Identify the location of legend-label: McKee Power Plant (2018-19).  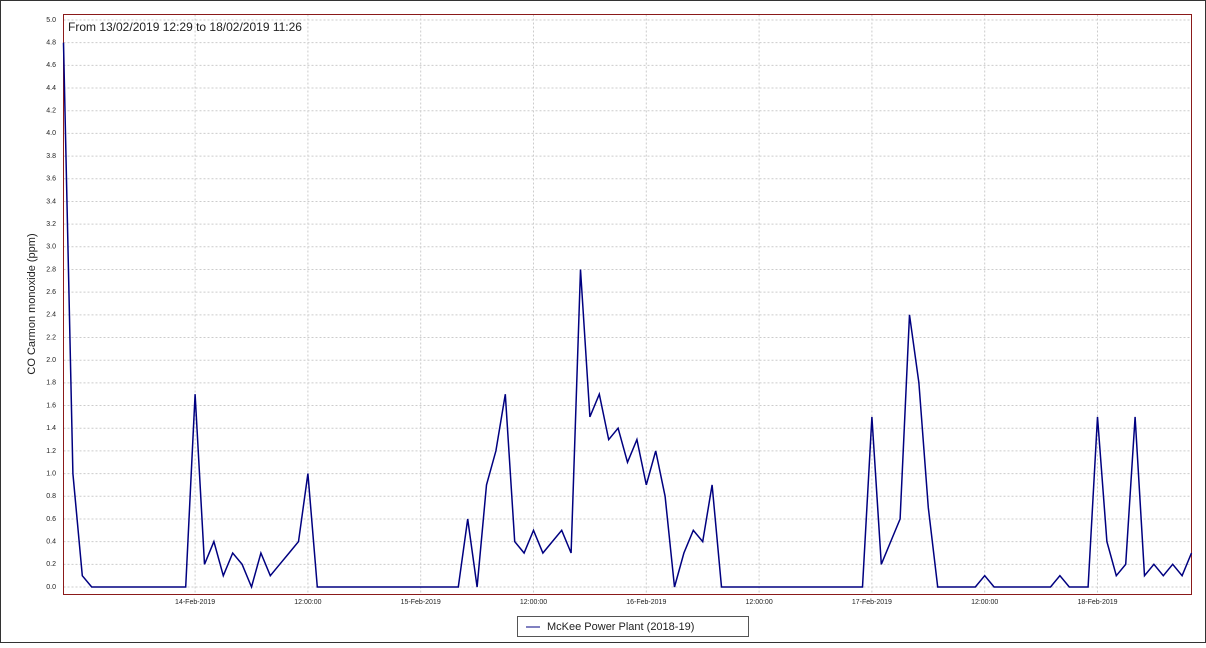
(620, 627).